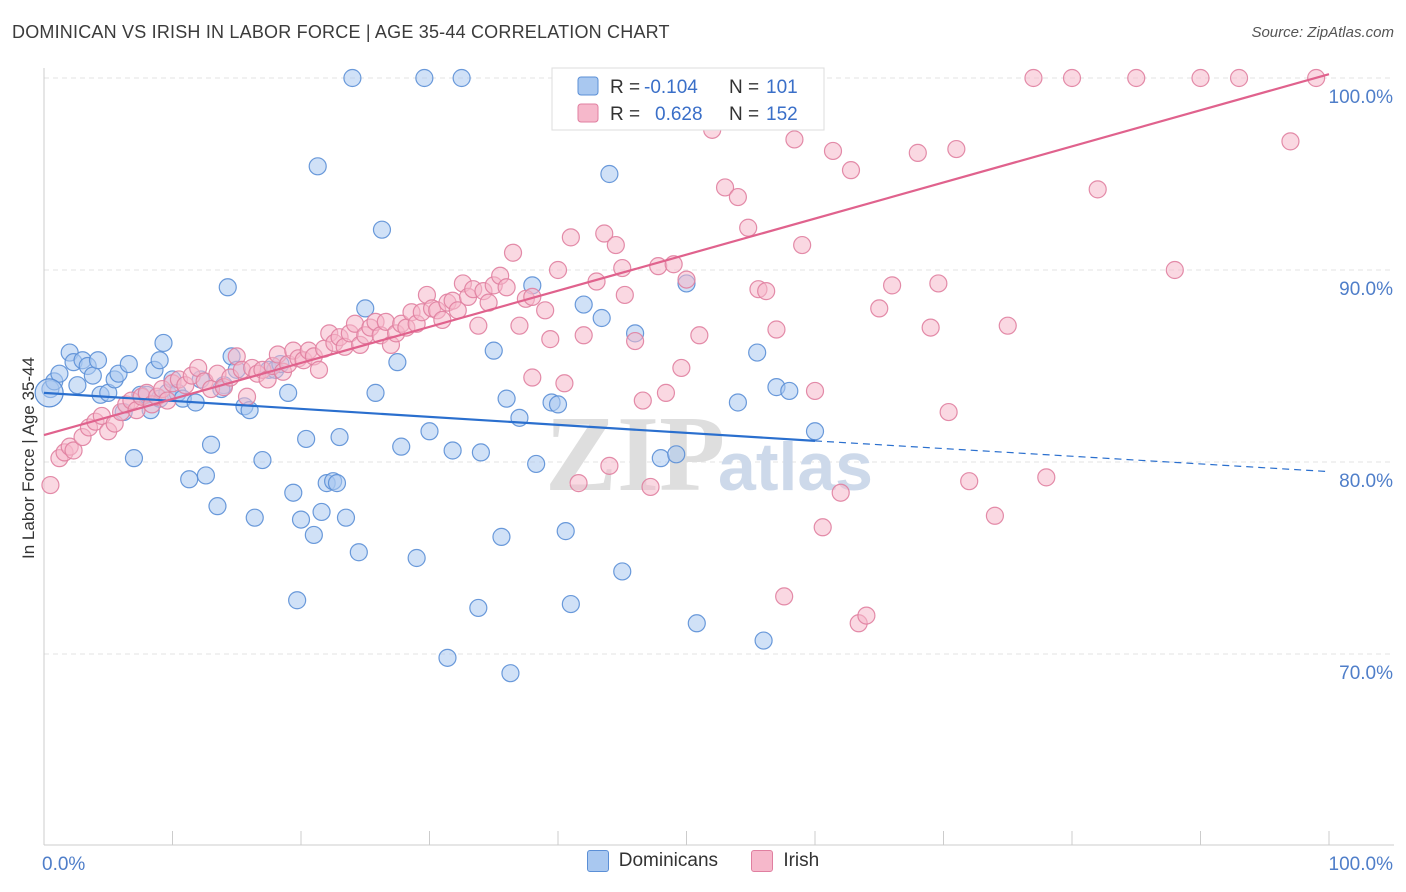 The width and height of the screenshot is (1406, 892). What do you see at coordinates (588, 86) in the screenshot?
I see `legend-swatch-dominicans` at bounding box center [588, 86].